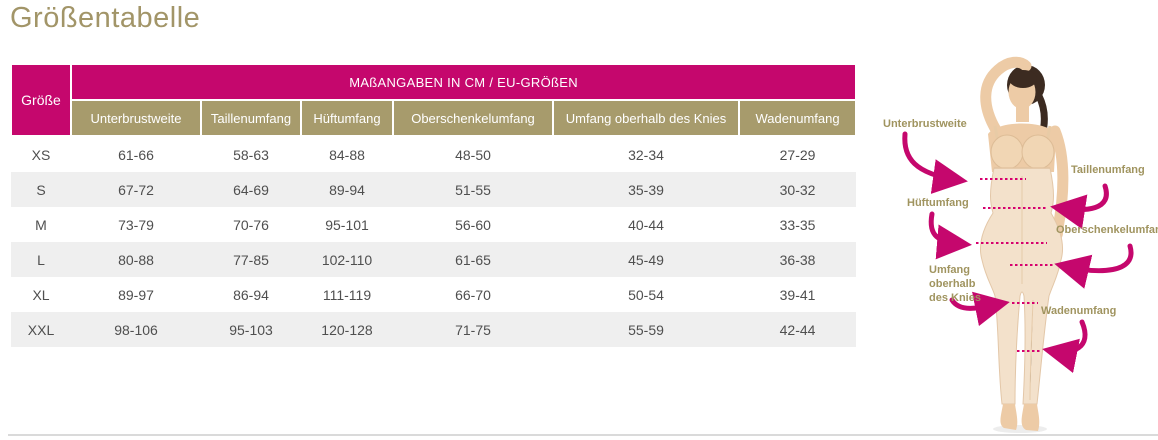  I want to click on column-header-oberschenkelumfang: Oberschenkelumfang, so click(473, 118).